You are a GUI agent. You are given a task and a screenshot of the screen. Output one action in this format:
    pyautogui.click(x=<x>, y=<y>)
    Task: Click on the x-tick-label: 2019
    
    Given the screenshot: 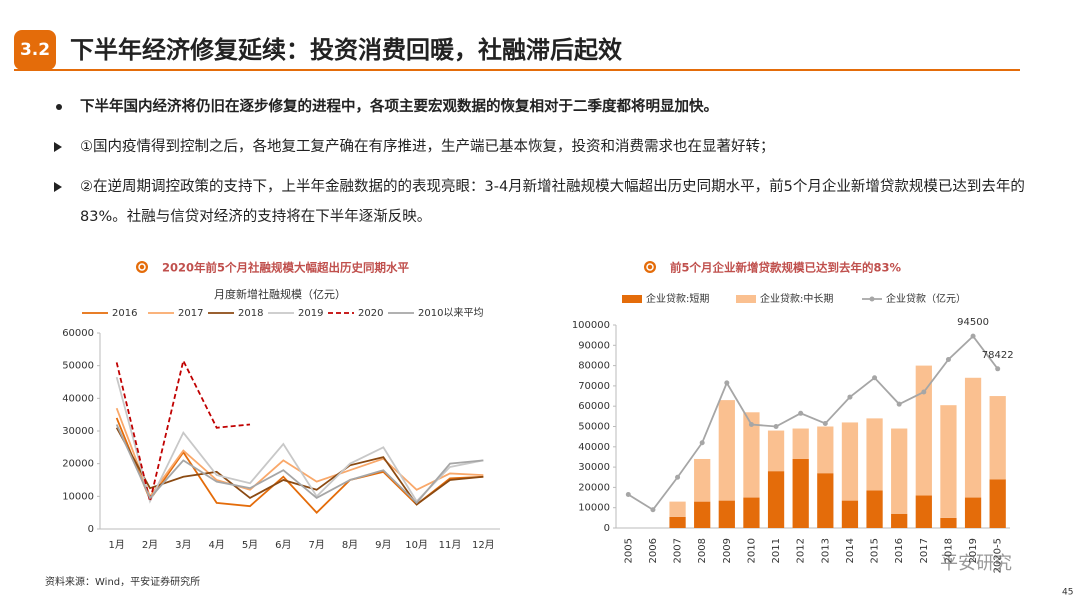 What is the action you would take?
    pyautogui.click(x=973, y=550)
    